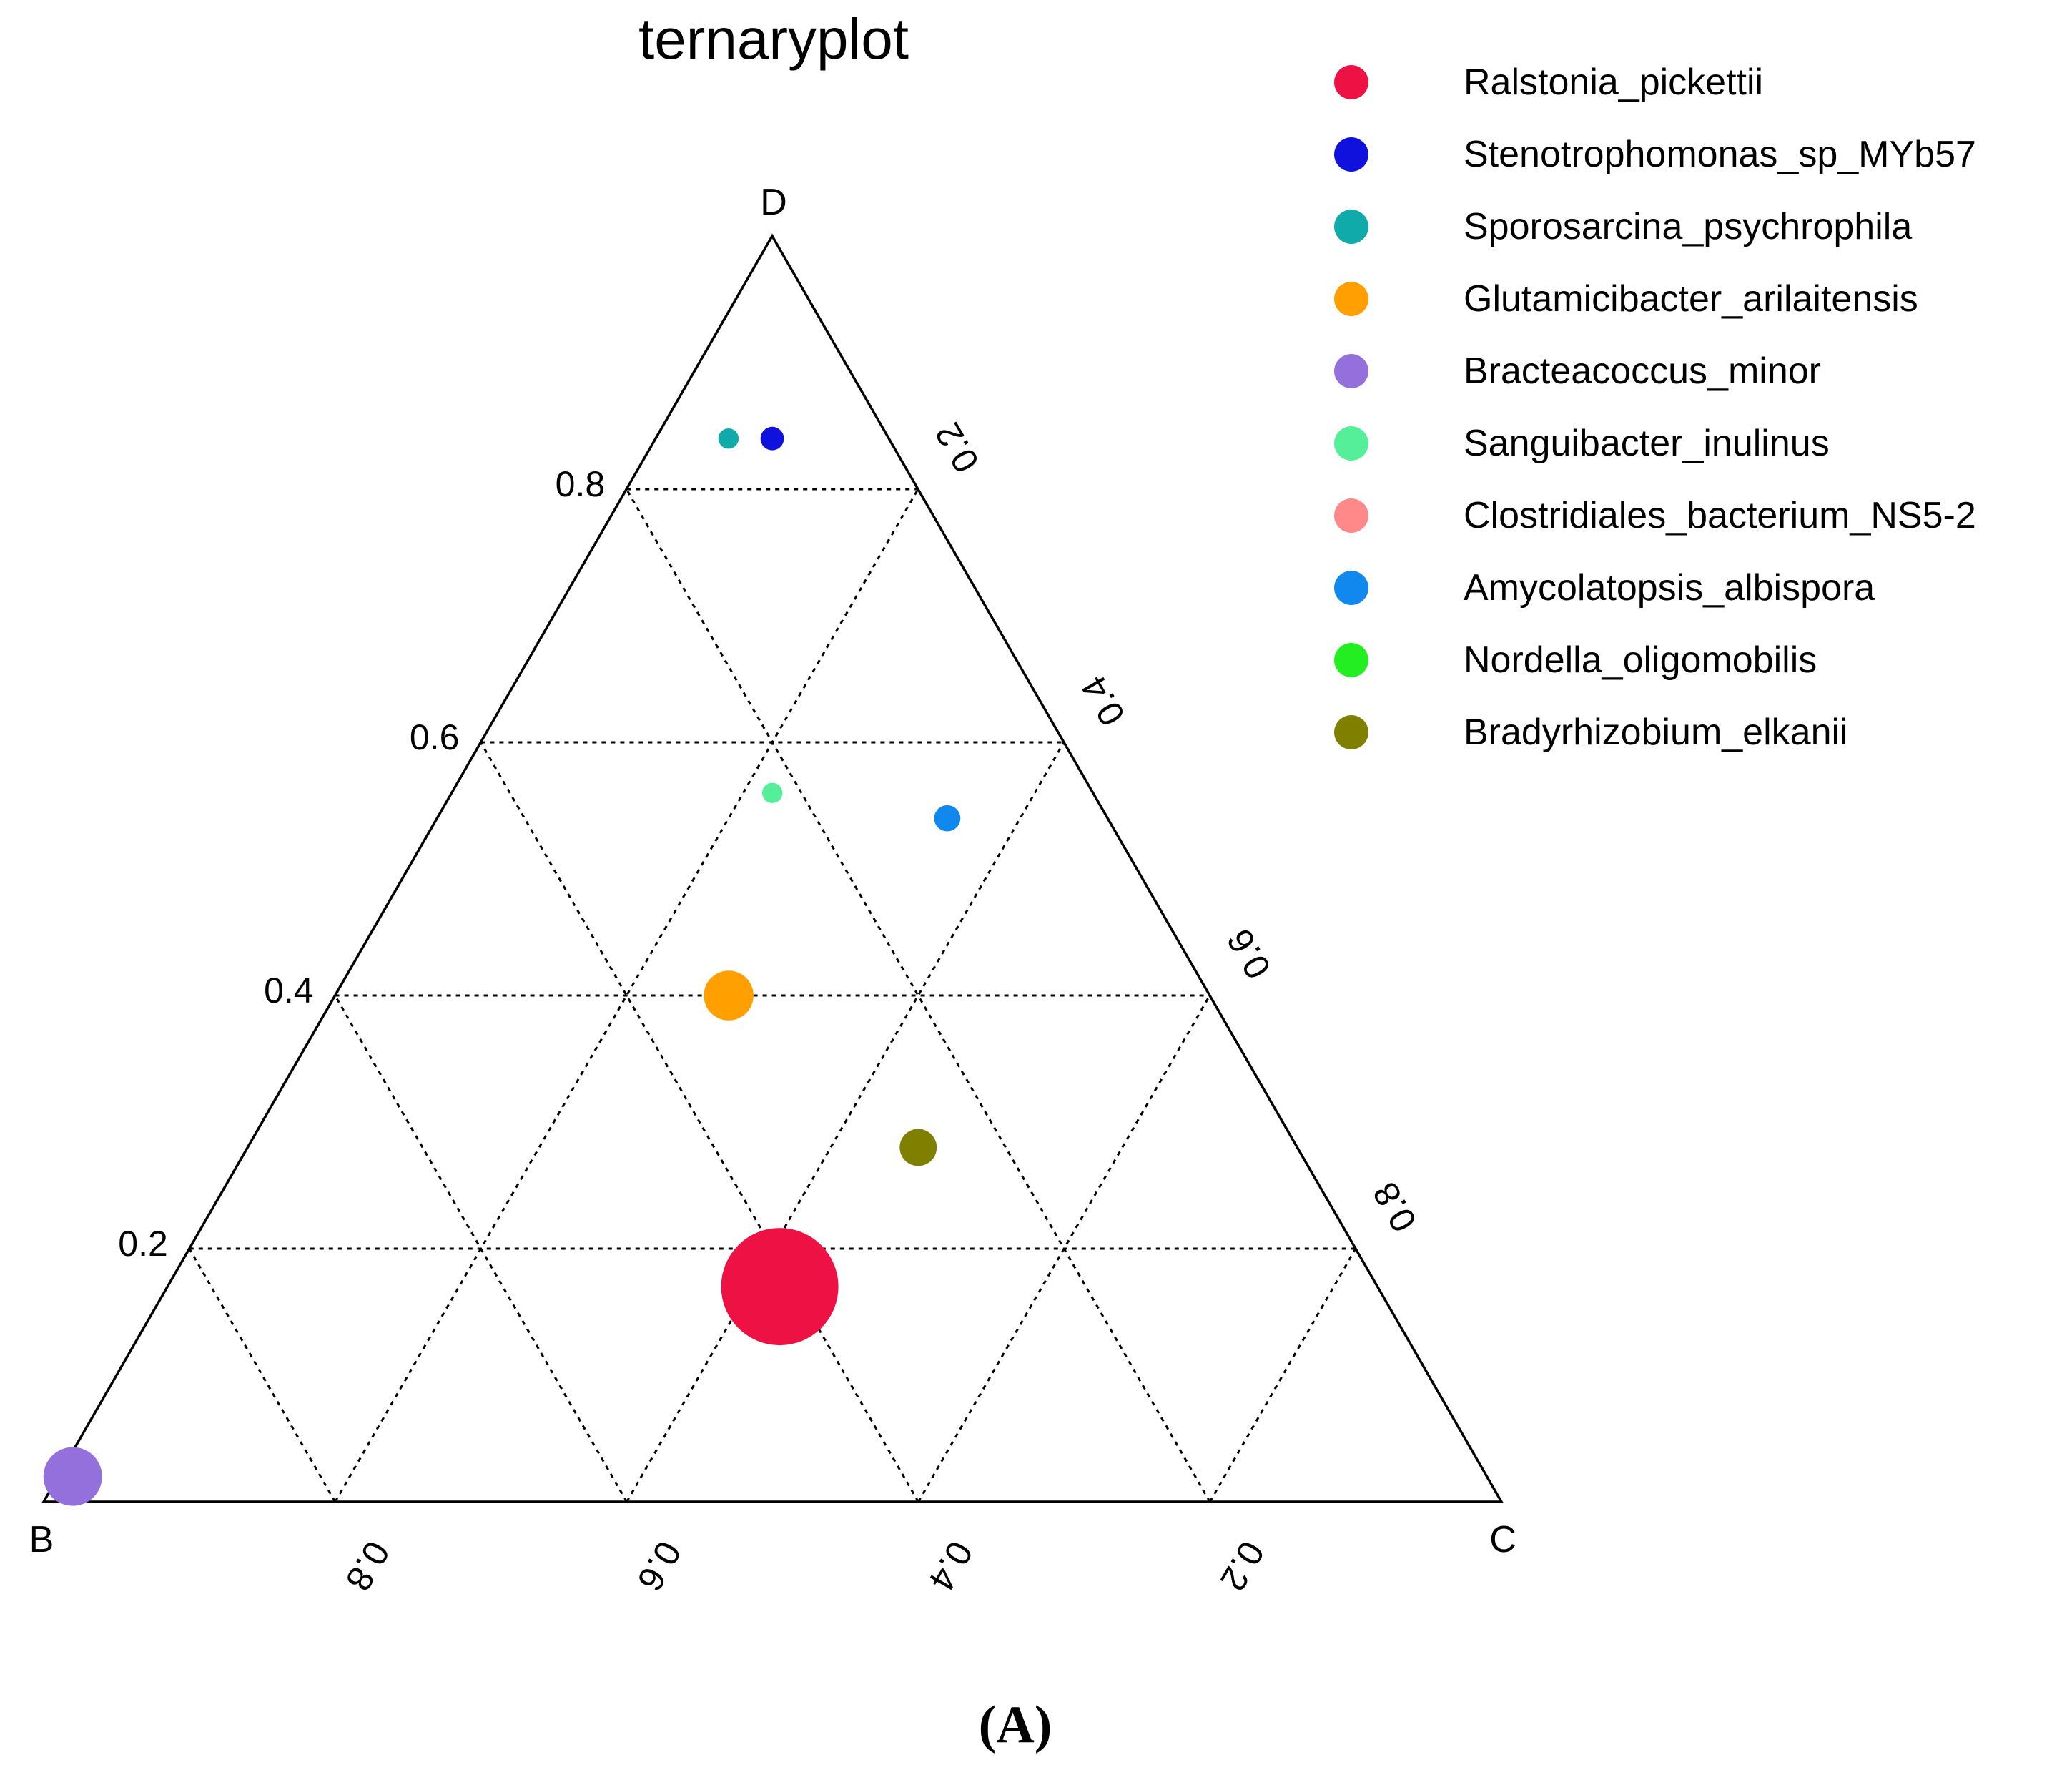  I want to click on vertex-label-b: B, so click(41, 1540).